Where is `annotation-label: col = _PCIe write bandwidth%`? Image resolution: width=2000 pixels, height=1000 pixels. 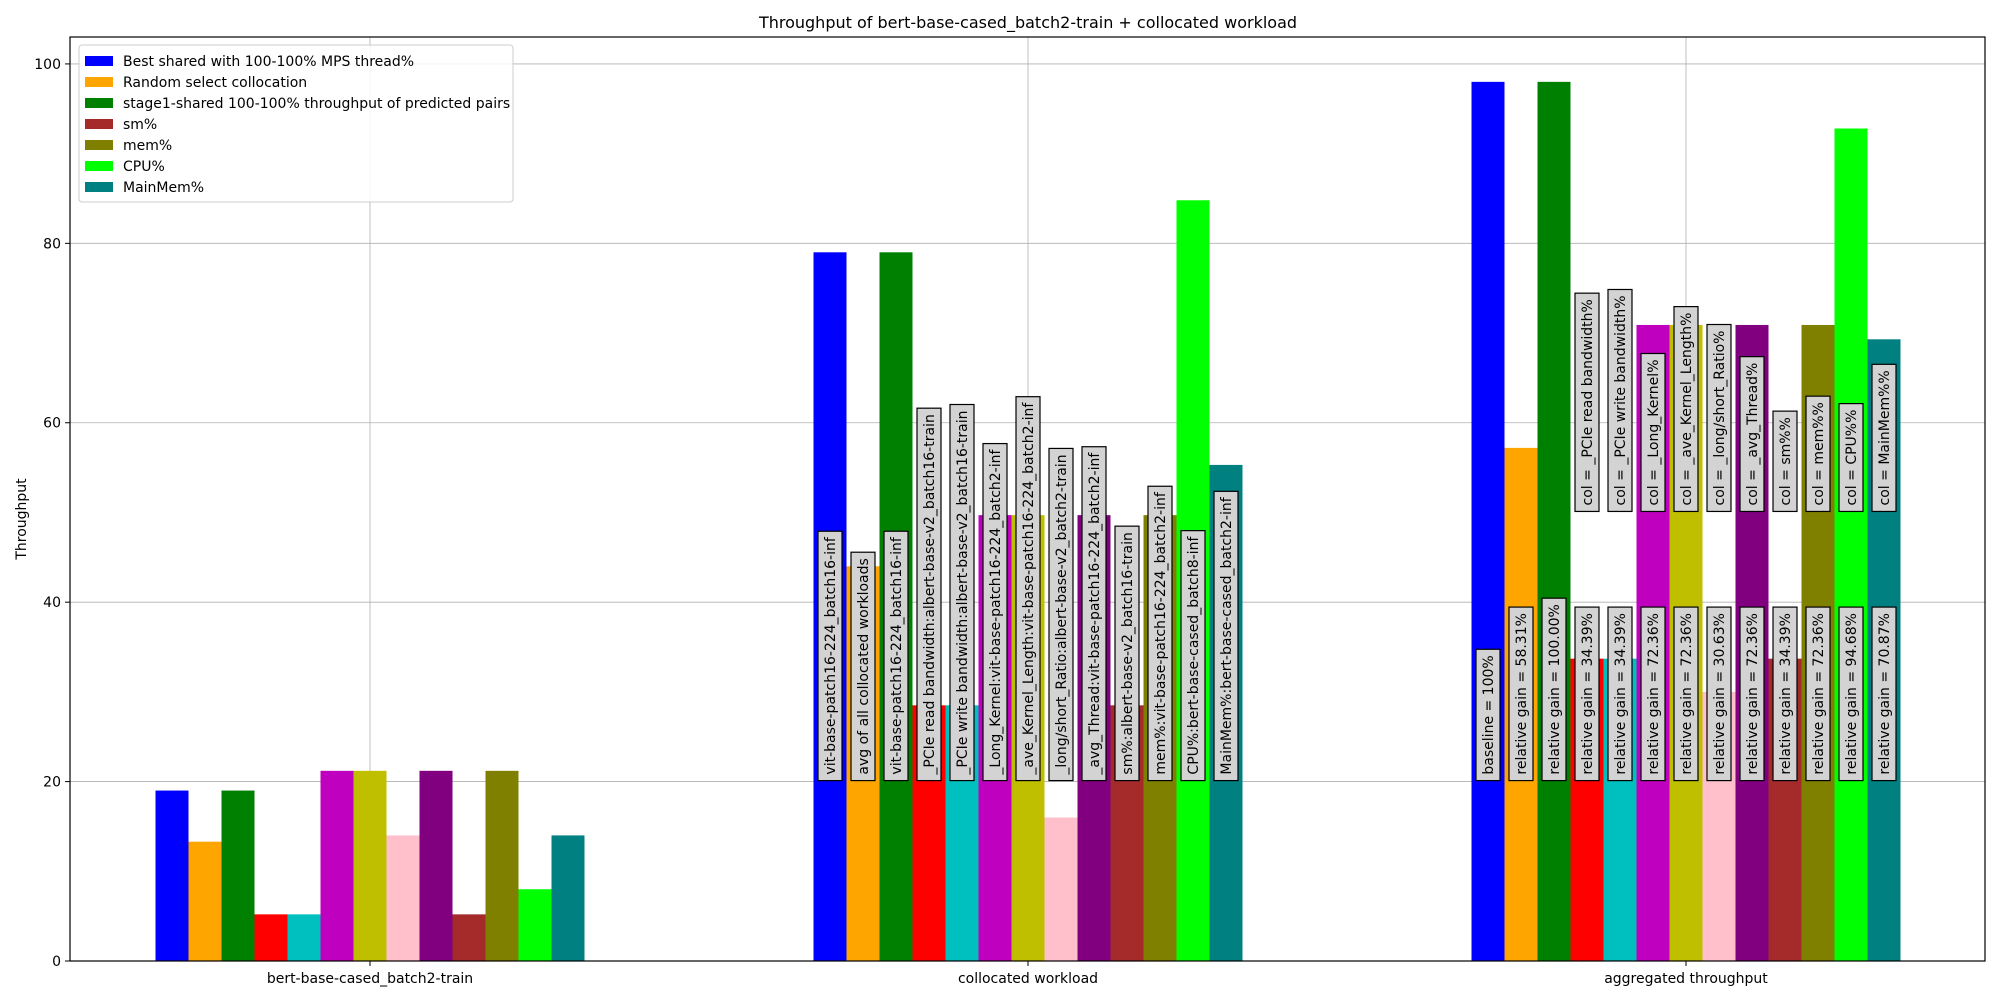 annotation-label: col = _PCIe write bandwidth% is located at coordinates (1620, 400).